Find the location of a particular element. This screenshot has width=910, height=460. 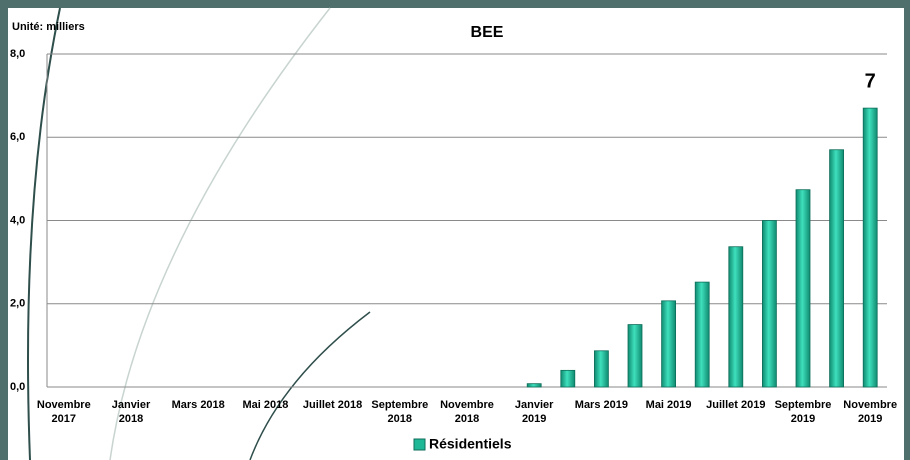

x-tick-label: Juillet 2019 is located at coordinates (736, 405).